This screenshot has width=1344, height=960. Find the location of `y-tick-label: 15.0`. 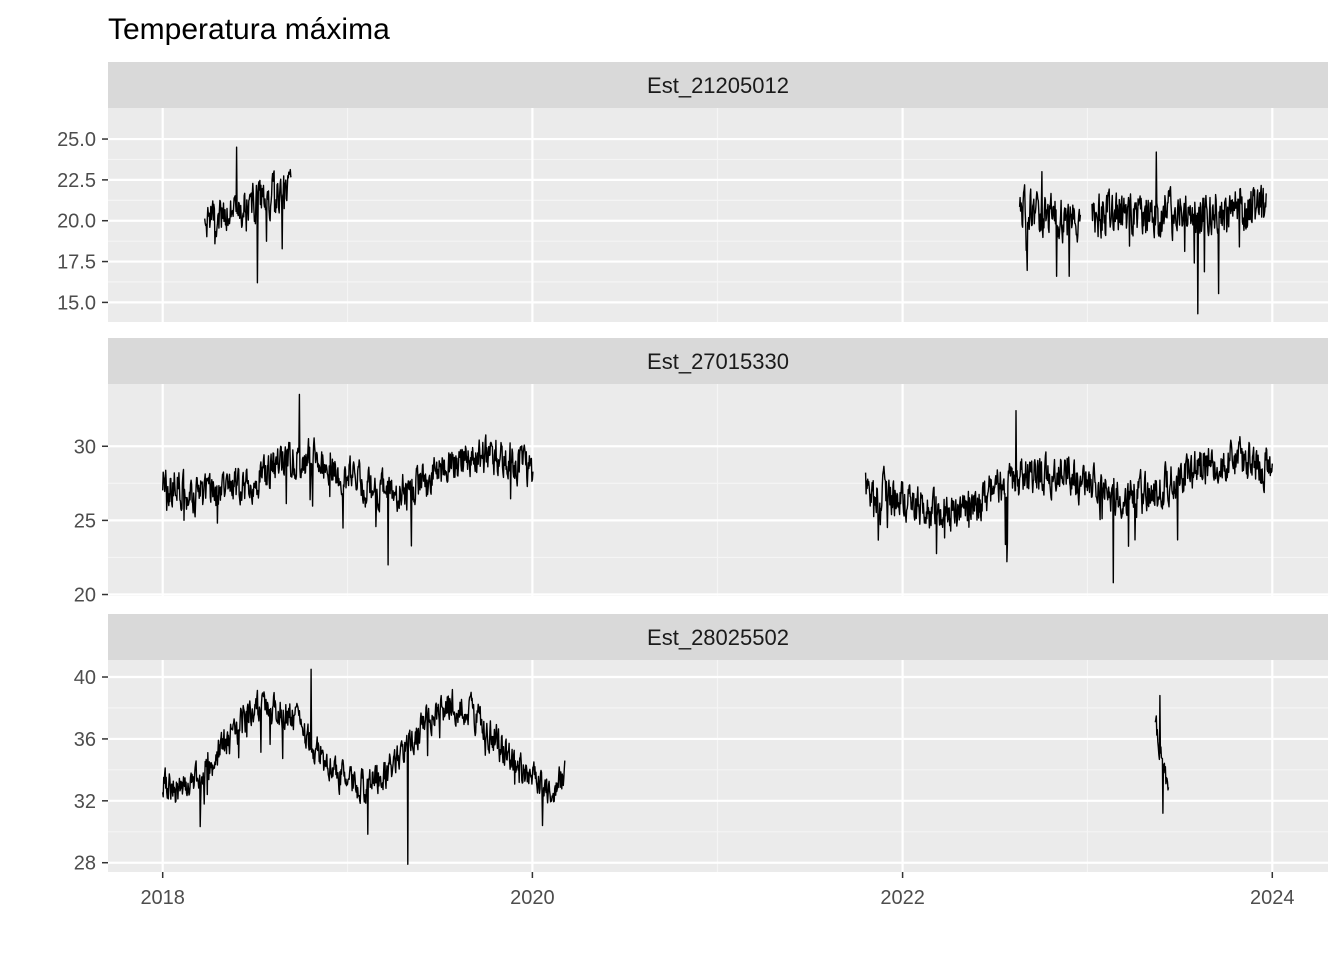

y-tick-label: 15.0 is located at coordinates (76, 303).